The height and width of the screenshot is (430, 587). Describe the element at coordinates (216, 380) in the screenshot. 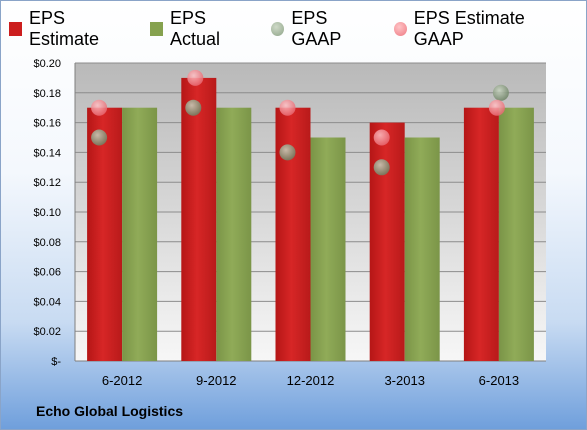

I see `x-tick-label: 9-2012` at that location.